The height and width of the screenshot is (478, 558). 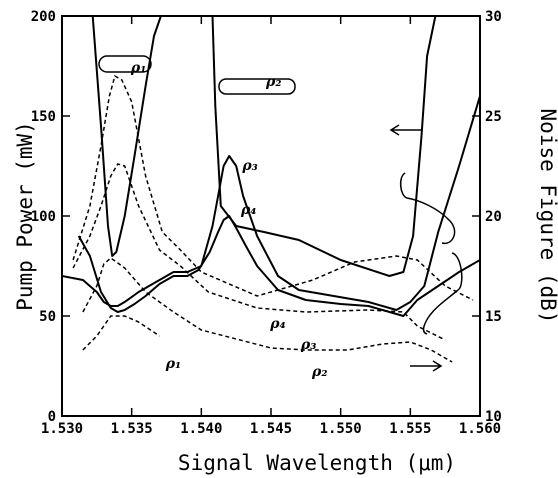 I want to click on rho2-group-callout, so click(x=257, y=86).